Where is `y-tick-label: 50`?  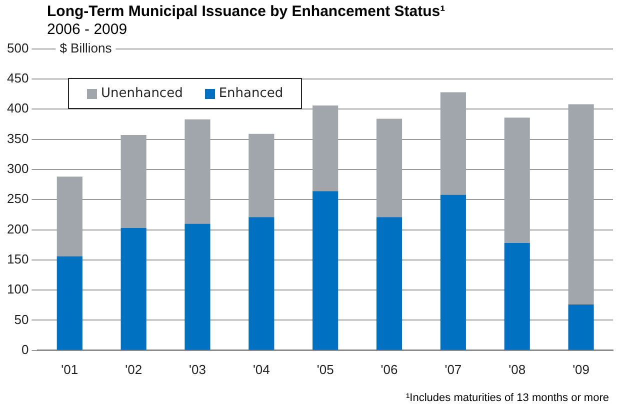
y-tick-label: 50 is located at coordinates (21, 319).